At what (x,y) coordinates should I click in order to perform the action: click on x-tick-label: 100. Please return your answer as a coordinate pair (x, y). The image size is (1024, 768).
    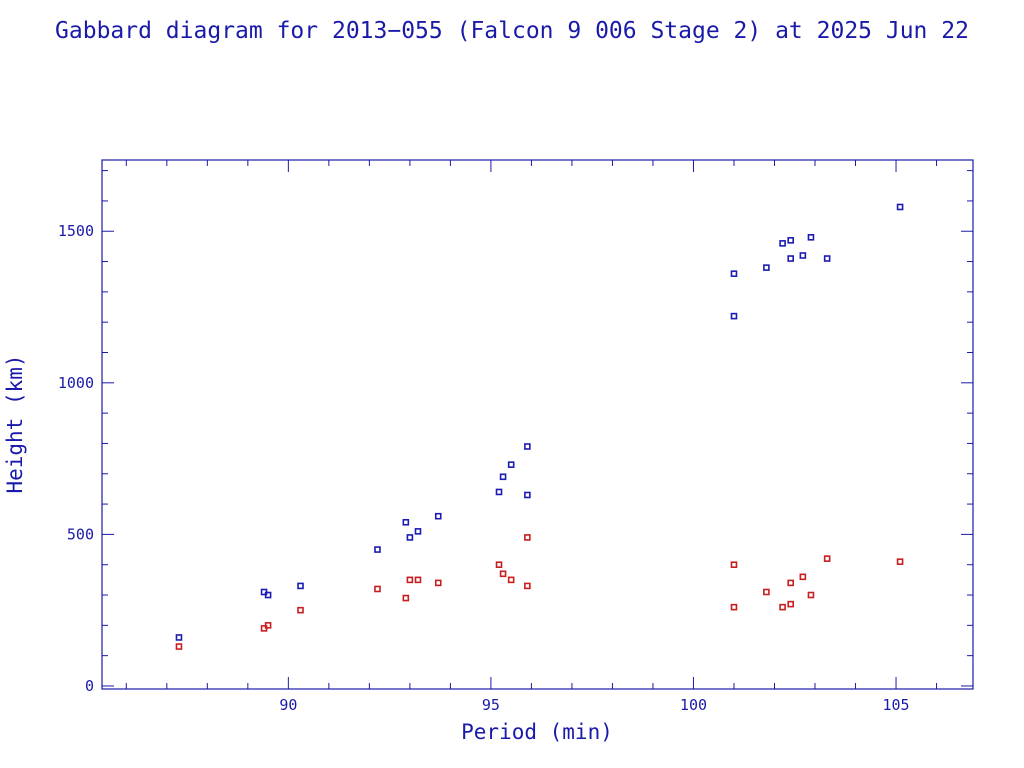
    Looking at the image, I should click on (693, 705).